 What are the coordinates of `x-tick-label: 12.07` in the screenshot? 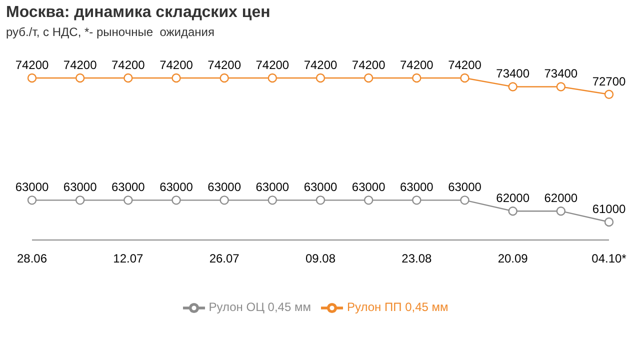 It's located at (128, 259).